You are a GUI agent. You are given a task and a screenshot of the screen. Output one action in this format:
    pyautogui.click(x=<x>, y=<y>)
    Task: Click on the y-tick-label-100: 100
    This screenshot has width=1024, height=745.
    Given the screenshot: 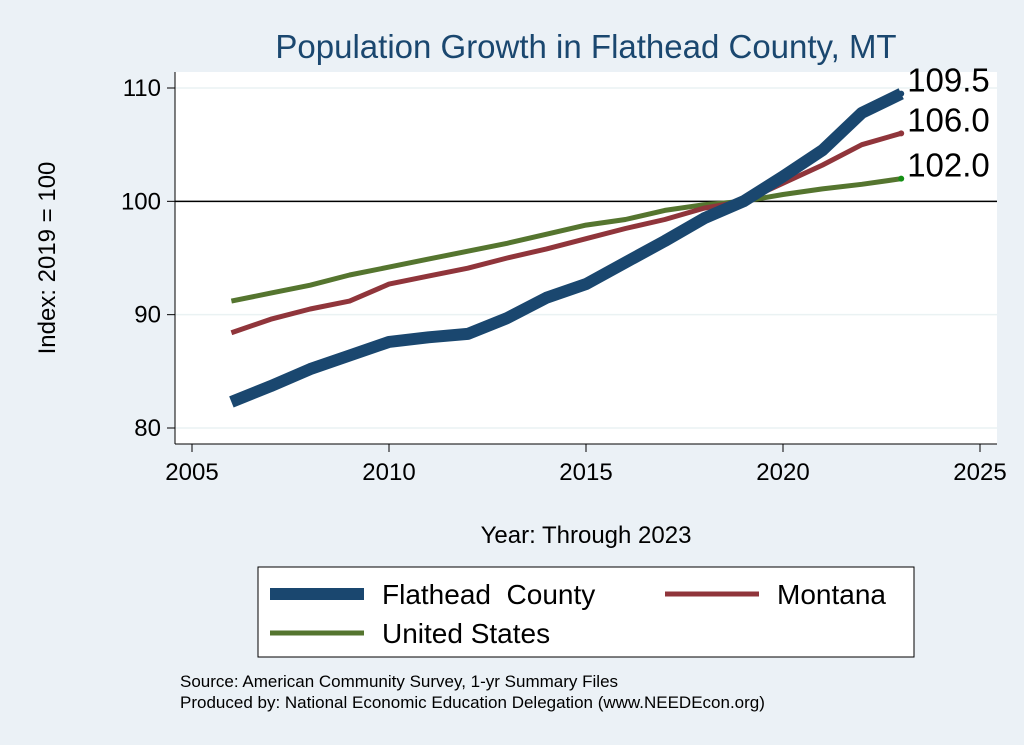 What is the action you would take?
    pyautogui.click(x=141, y=201)
    